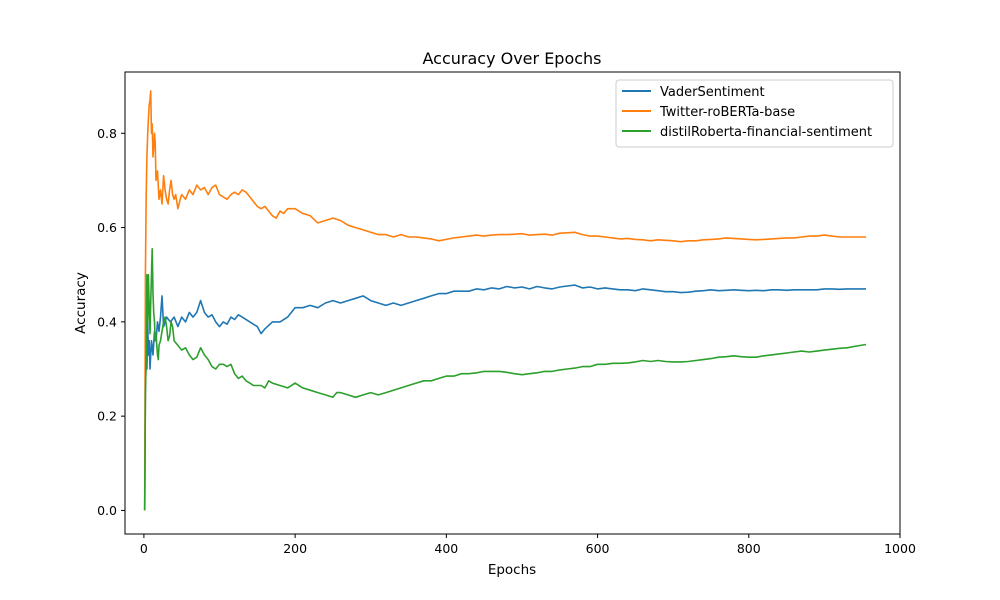  What do you see at coordinates (712, 92) in the screenshot?
I see `legend-label-vader: VaderSentiment` at bounding box center [712, 92].